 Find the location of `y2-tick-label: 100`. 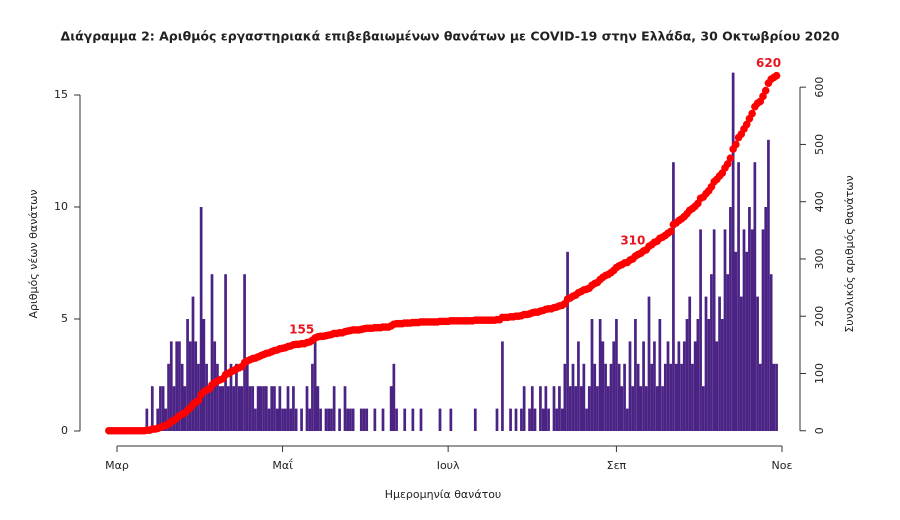

y2-tick-label: 100 is located at coordinates (819, 373).